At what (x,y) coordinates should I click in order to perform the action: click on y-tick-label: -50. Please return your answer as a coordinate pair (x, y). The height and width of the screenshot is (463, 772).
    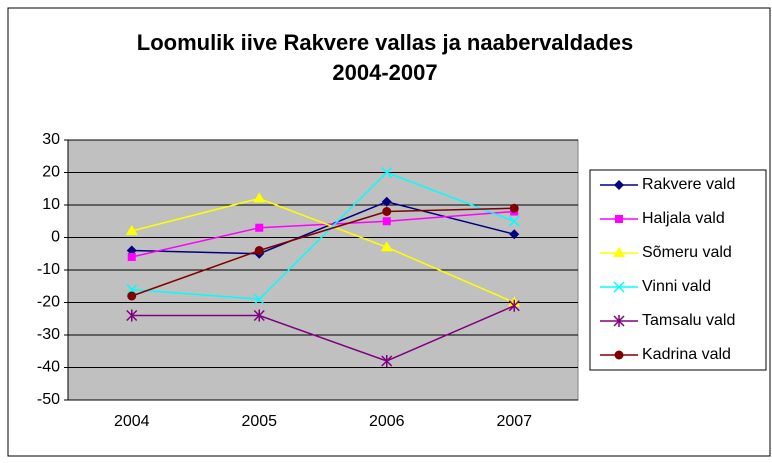
    Looking at the image, I should click on (48, 399).